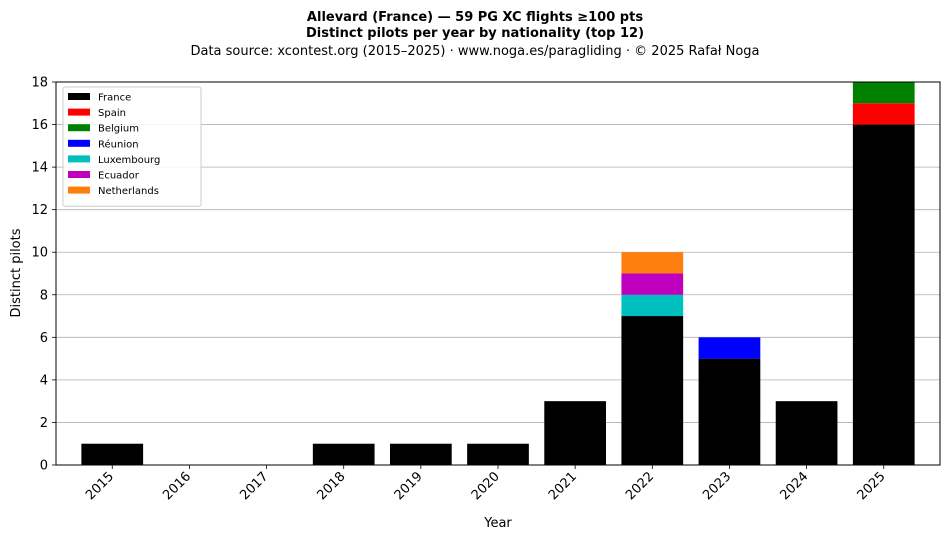 This screenshot has height=539, width=950. Describe the element at coordinates (717, 486) in the screenshot. I see `x-tick-label-2023: 2023` at that location.